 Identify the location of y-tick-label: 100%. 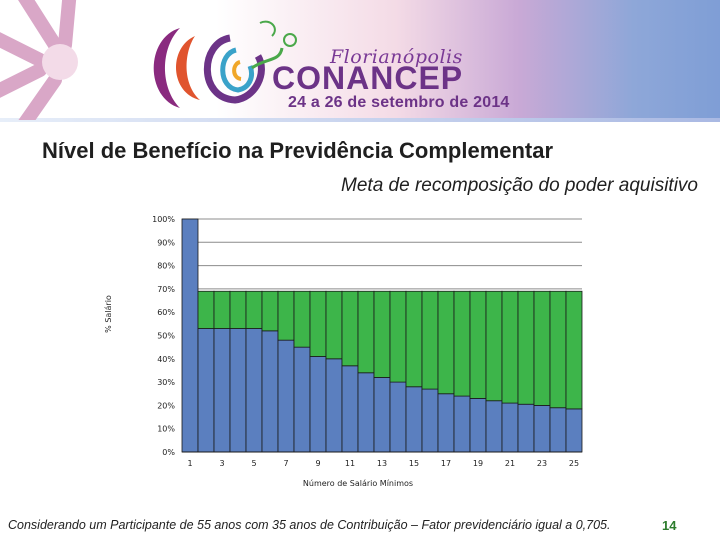
(163, 219).